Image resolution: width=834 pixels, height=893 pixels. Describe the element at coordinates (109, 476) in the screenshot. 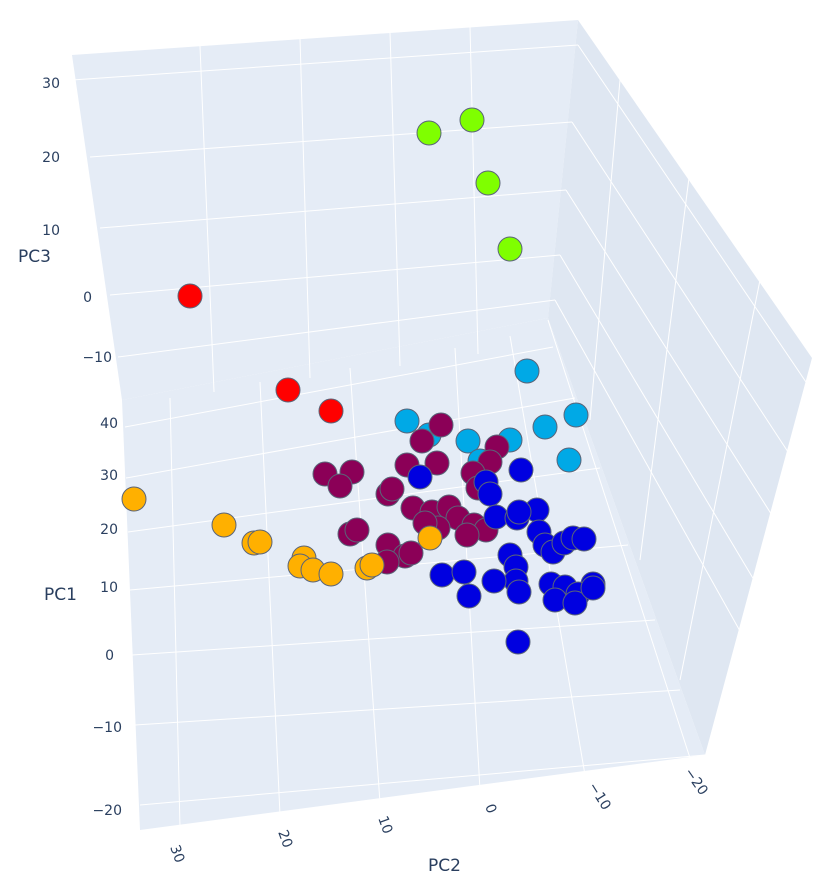

I see `pc1-tick-label: 30` at that location.